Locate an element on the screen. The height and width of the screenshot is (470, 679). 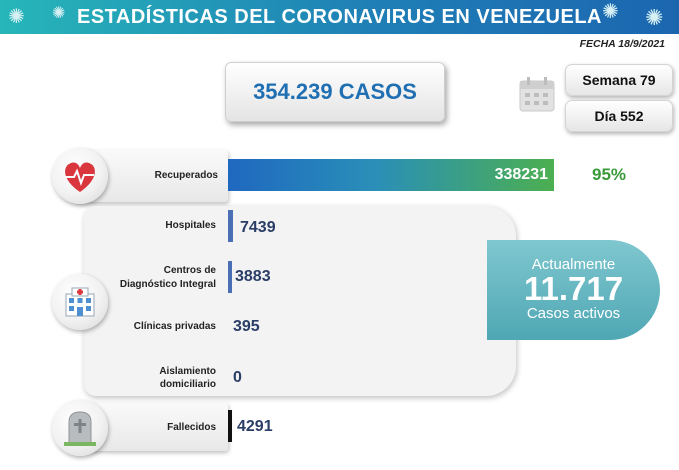
hospital-icon-circle is located at coordinates (80, 302).